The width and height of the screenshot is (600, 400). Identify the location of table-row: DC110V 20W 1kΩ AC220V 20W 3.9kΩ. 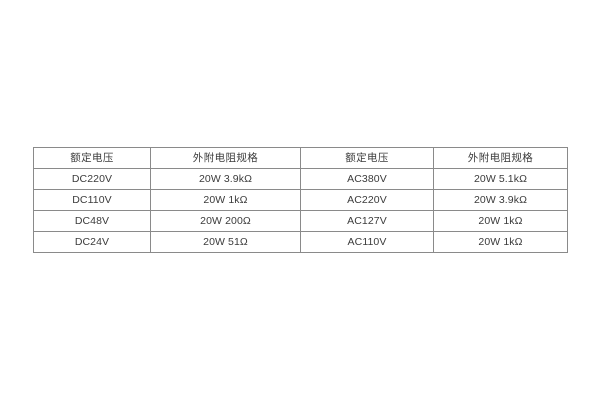
(300, 200).